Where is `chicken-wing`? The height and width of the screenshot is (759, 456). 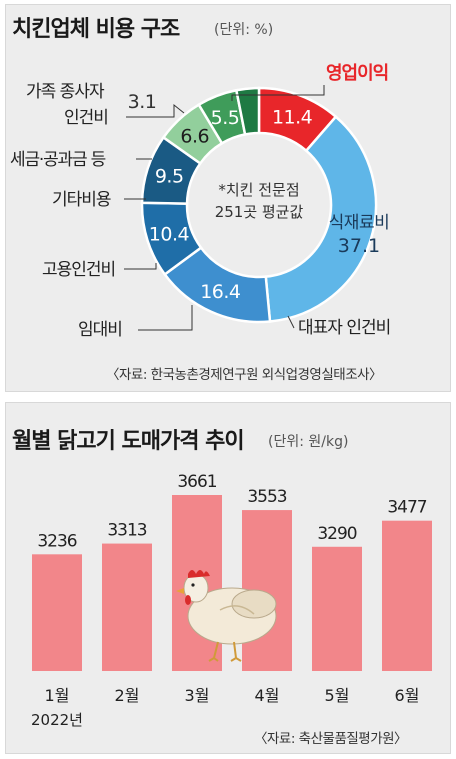 chicken-wing is located at coordinates (237, 610).